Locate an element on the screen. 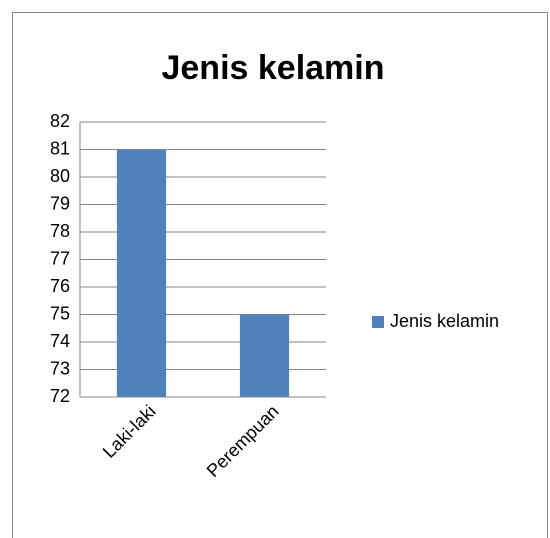 This screenshot has height=538, width=550. y-tick-label: 78 is located at coordinates (60, 231).